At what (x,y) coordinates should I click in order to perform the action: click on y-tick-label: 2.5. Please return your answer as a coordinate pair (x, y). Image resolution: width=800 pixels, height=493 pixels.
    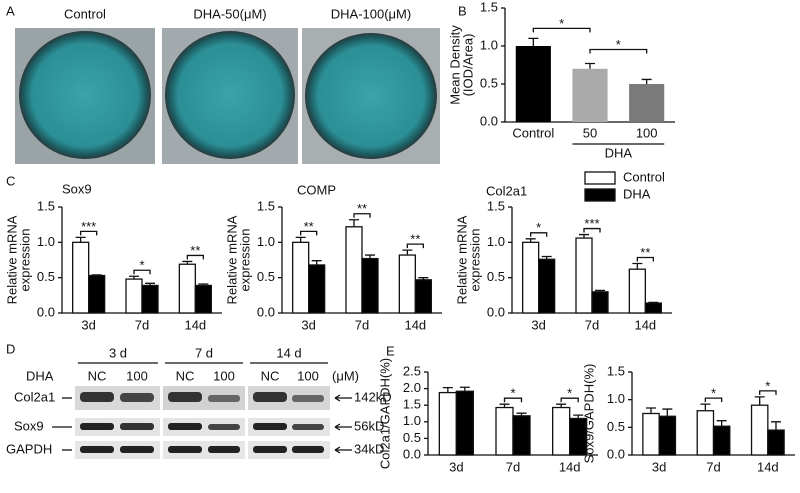
    Looking at the image, I should click on (412, 370).